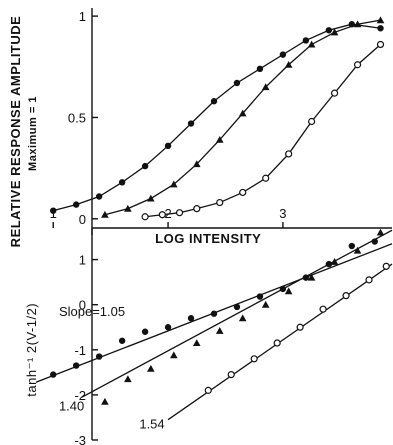 The image size is (393, 445). I want to click on top-y-axis-title: RELATIVE RESPONSE AMPLITUDE, so click(15, 132).